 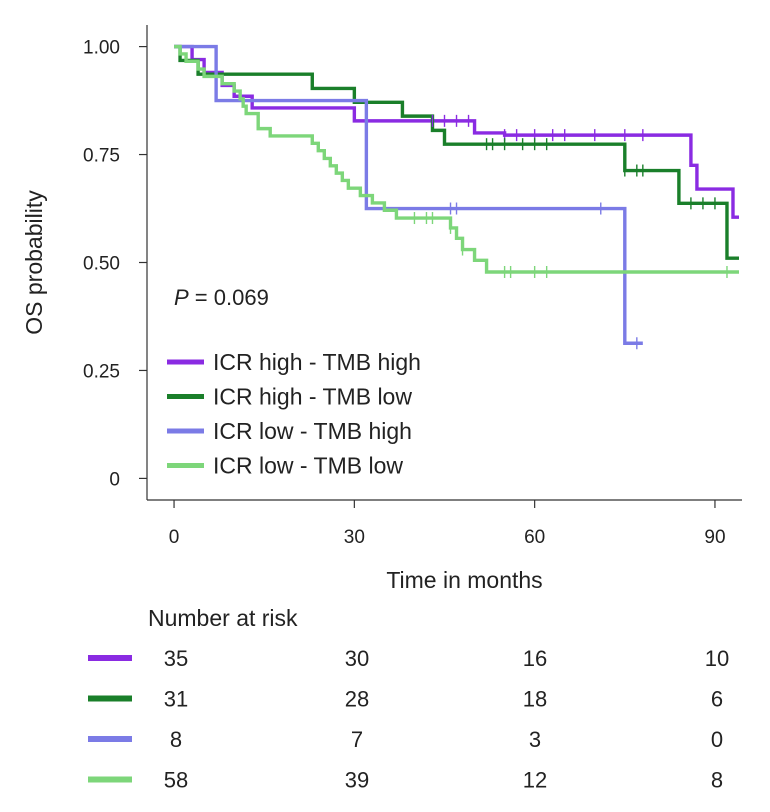 I want to click on risk-value: 6, so click(x=717, y=699).